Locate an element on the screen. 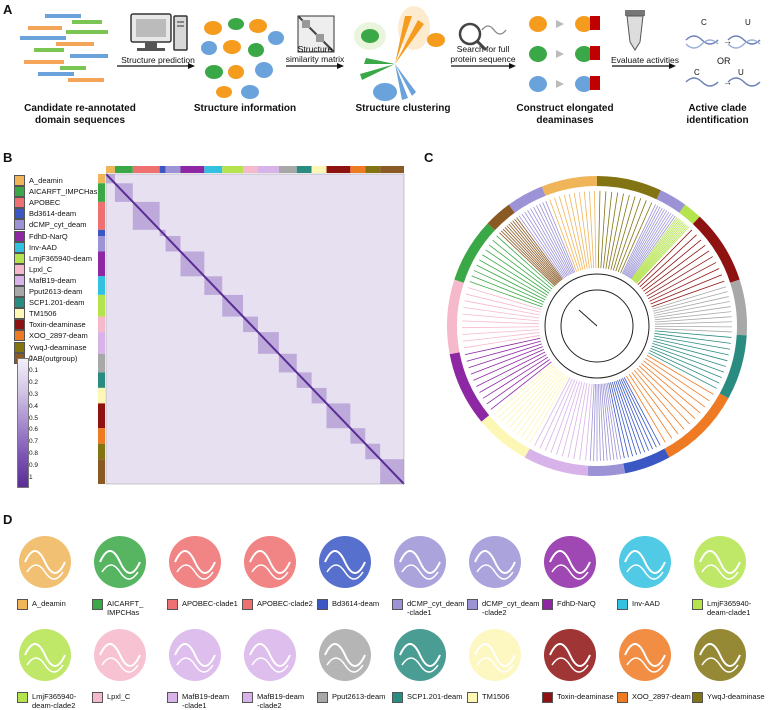 Image resolution: width=769 pixels, height=710 pixels. structure-label: dCMP_cyt_deam -clade1 is located at coordinates (436, 608).